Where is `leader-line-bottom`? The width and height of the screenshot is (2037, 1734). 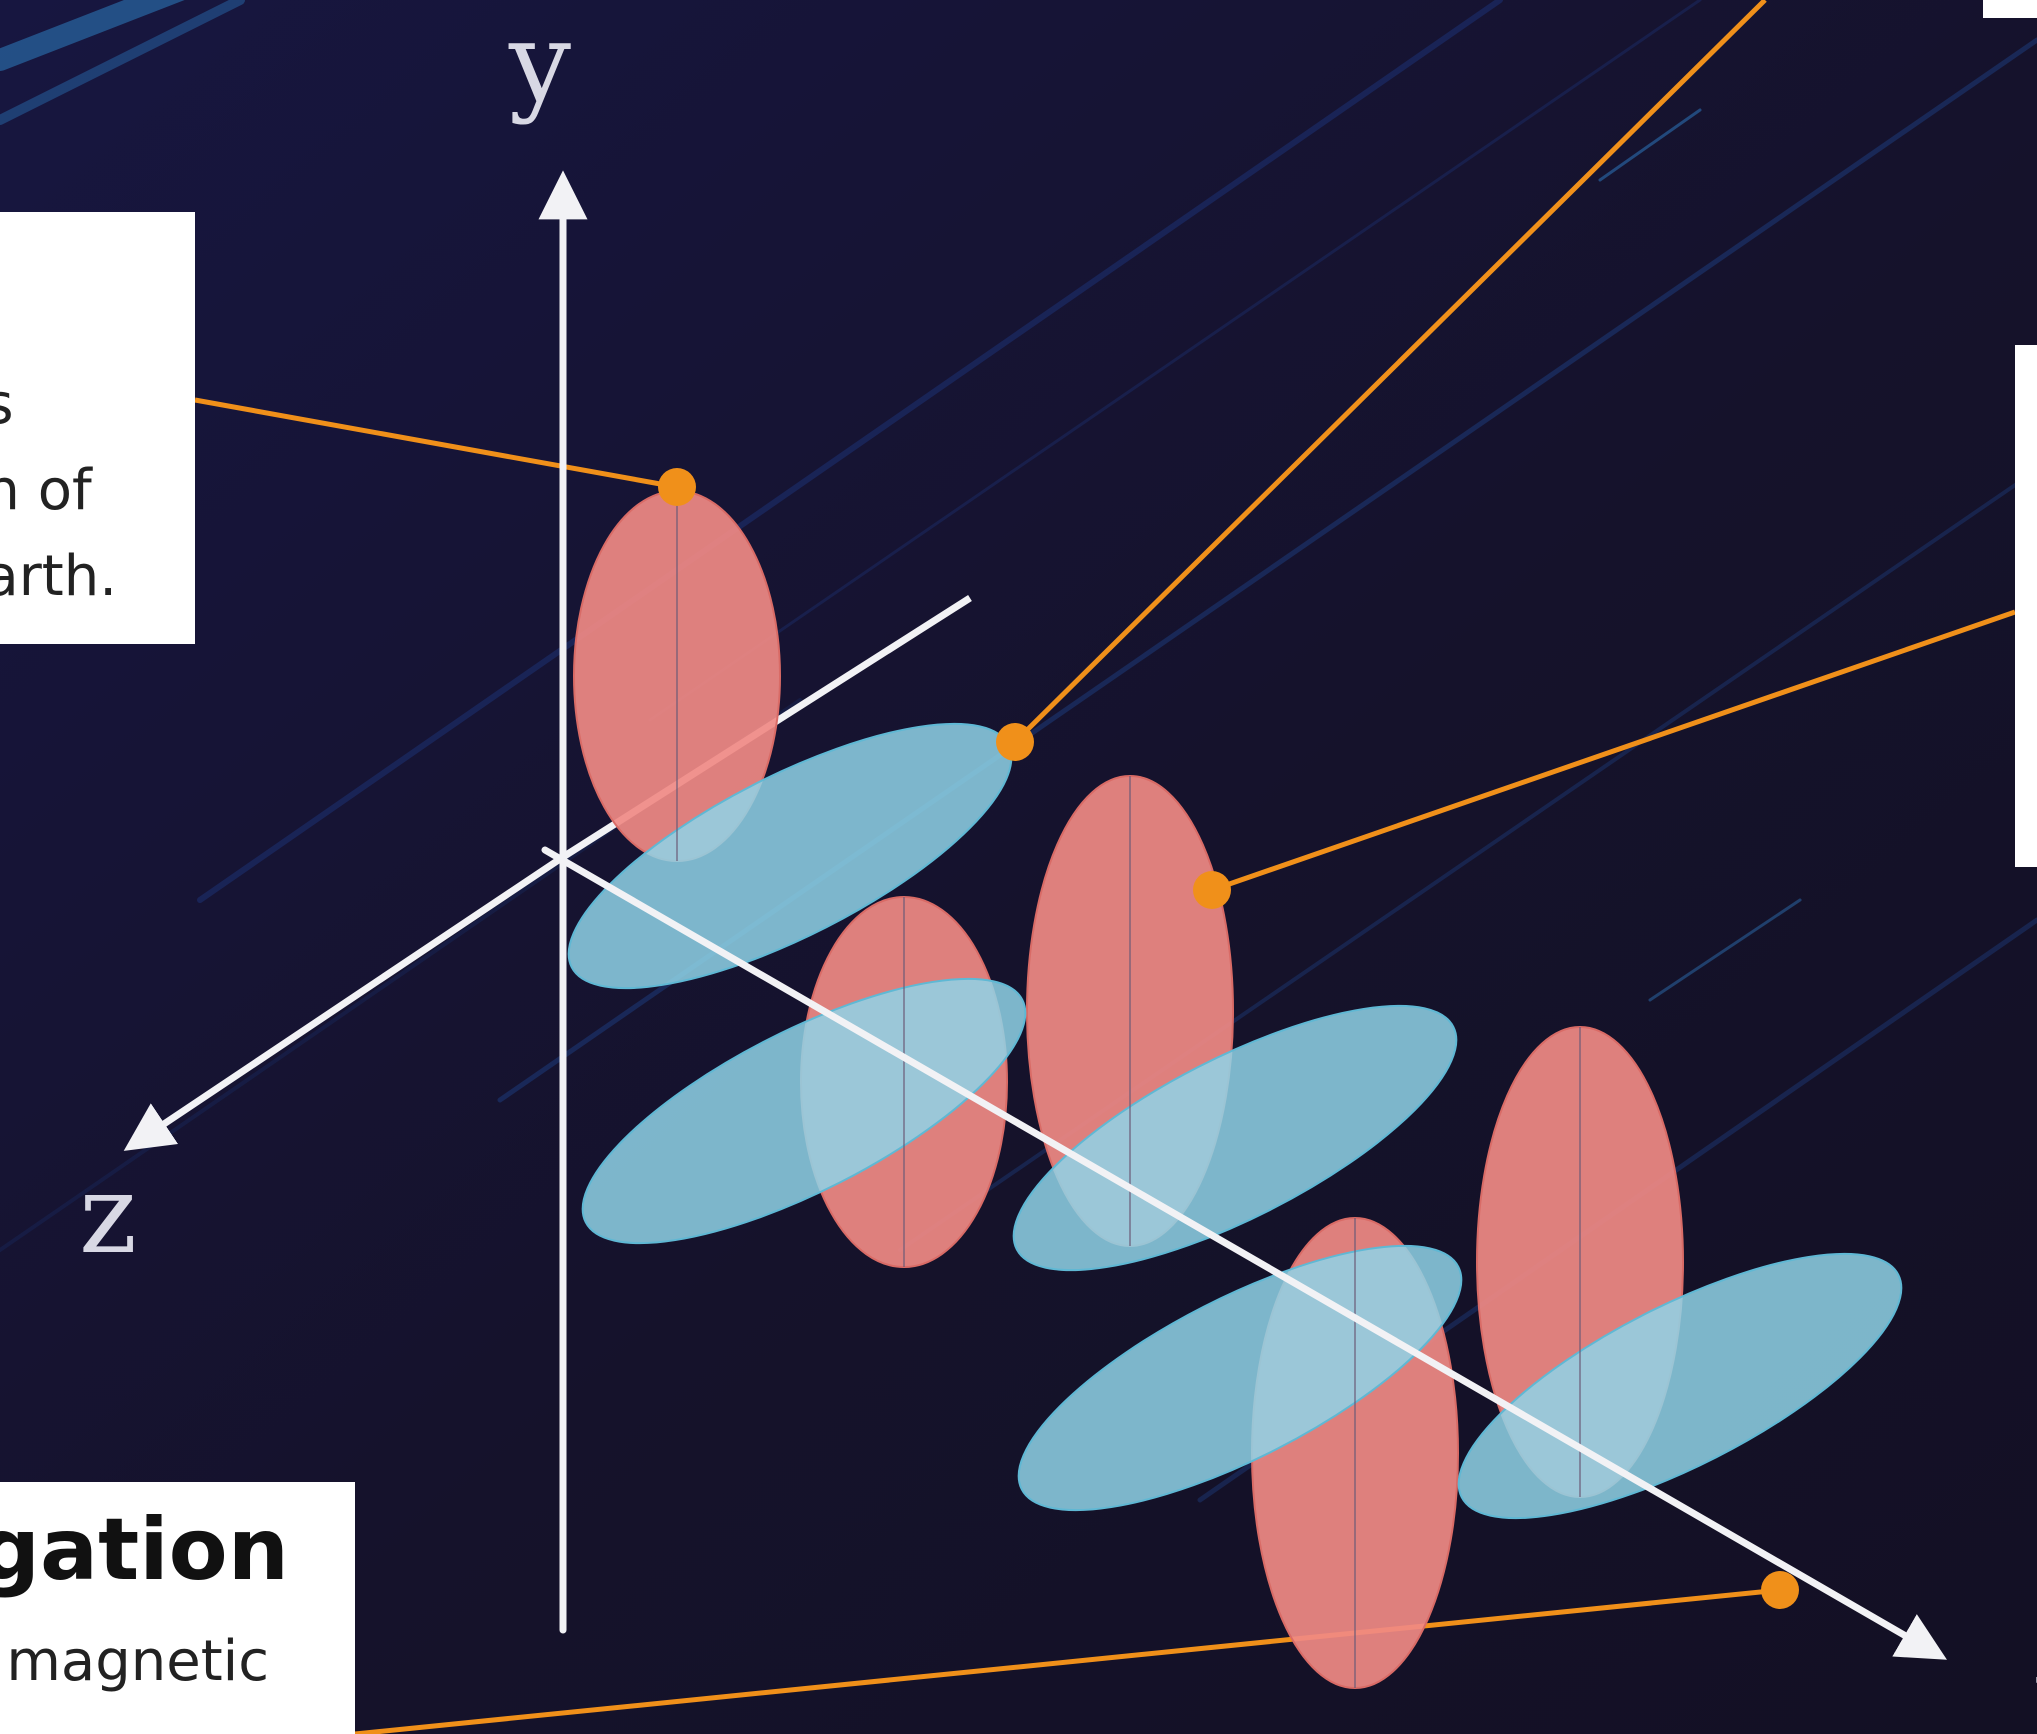
leader-line-bottom is located at coordinates (1067, 1660).